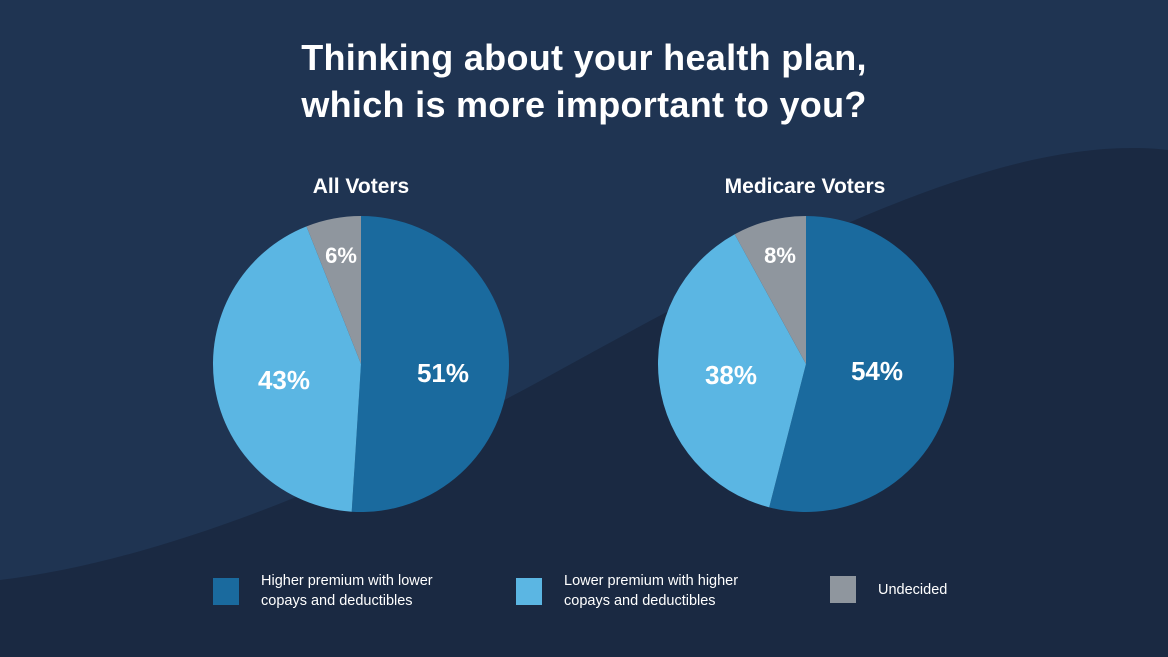  What do you see at coordinates (780, 255) in the screenshot?
I see `pie-1-label-undecided: 8%` at bounding box center [780, 255].